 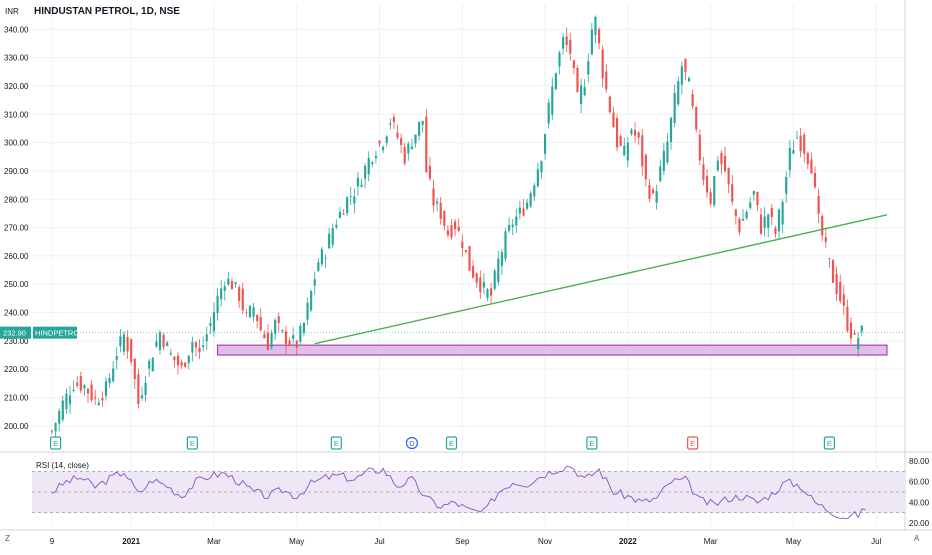 What do you see at coordinates (462, 541) in the screenshot?
I see `time-tick-label: Sep` at bounding box center [462, 541].